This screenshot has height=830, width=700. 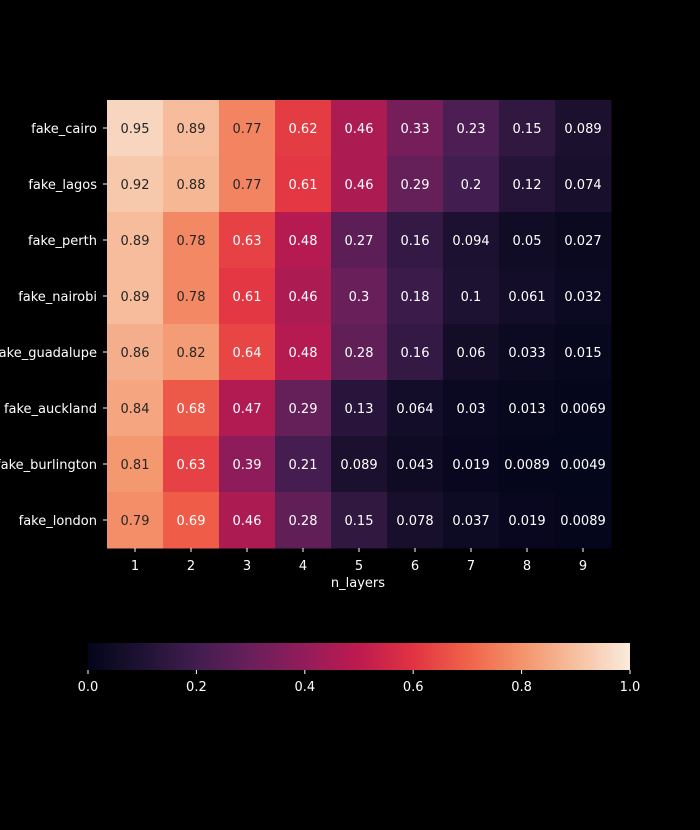 What do you see at coordinates (135, 185) in the screenshot?
I see `cell-value-label: 0.92` at bounding box center [135, 185].